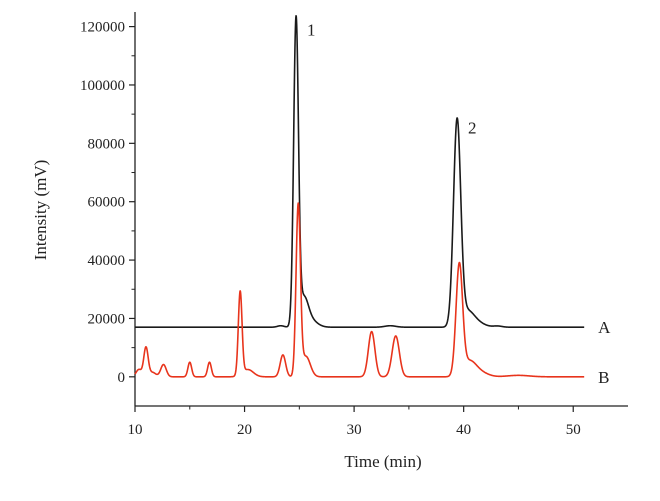 The width and height of the screenshot is (660, 501). Describe the element at coordinates (603, 377) in the screenshot. I see `series-label-B: B` at that location.